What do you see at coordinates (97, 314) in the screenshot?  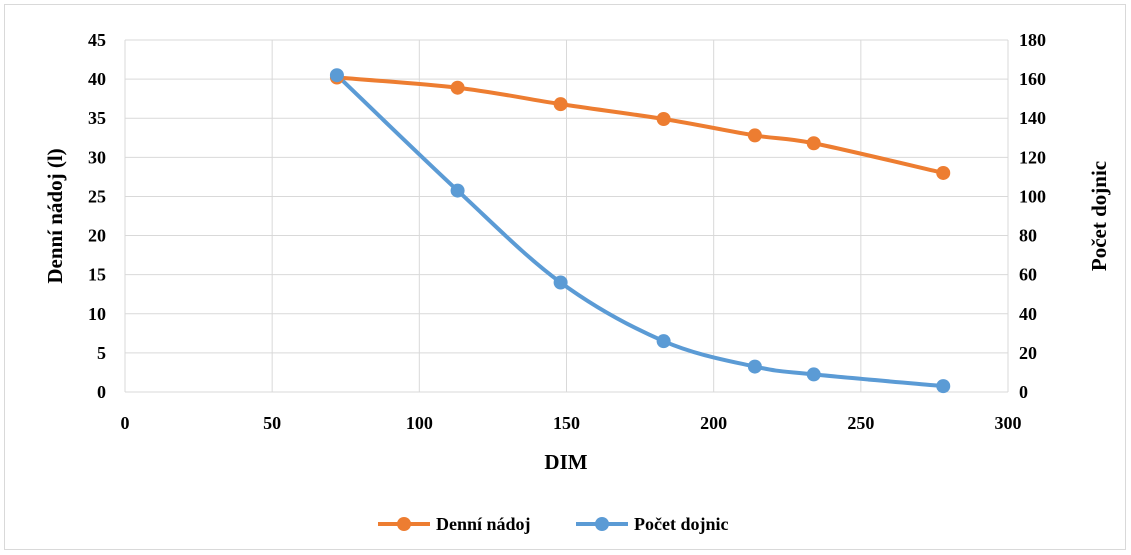 I see `y-tick-label: 10` at bounding box center [97, 314].